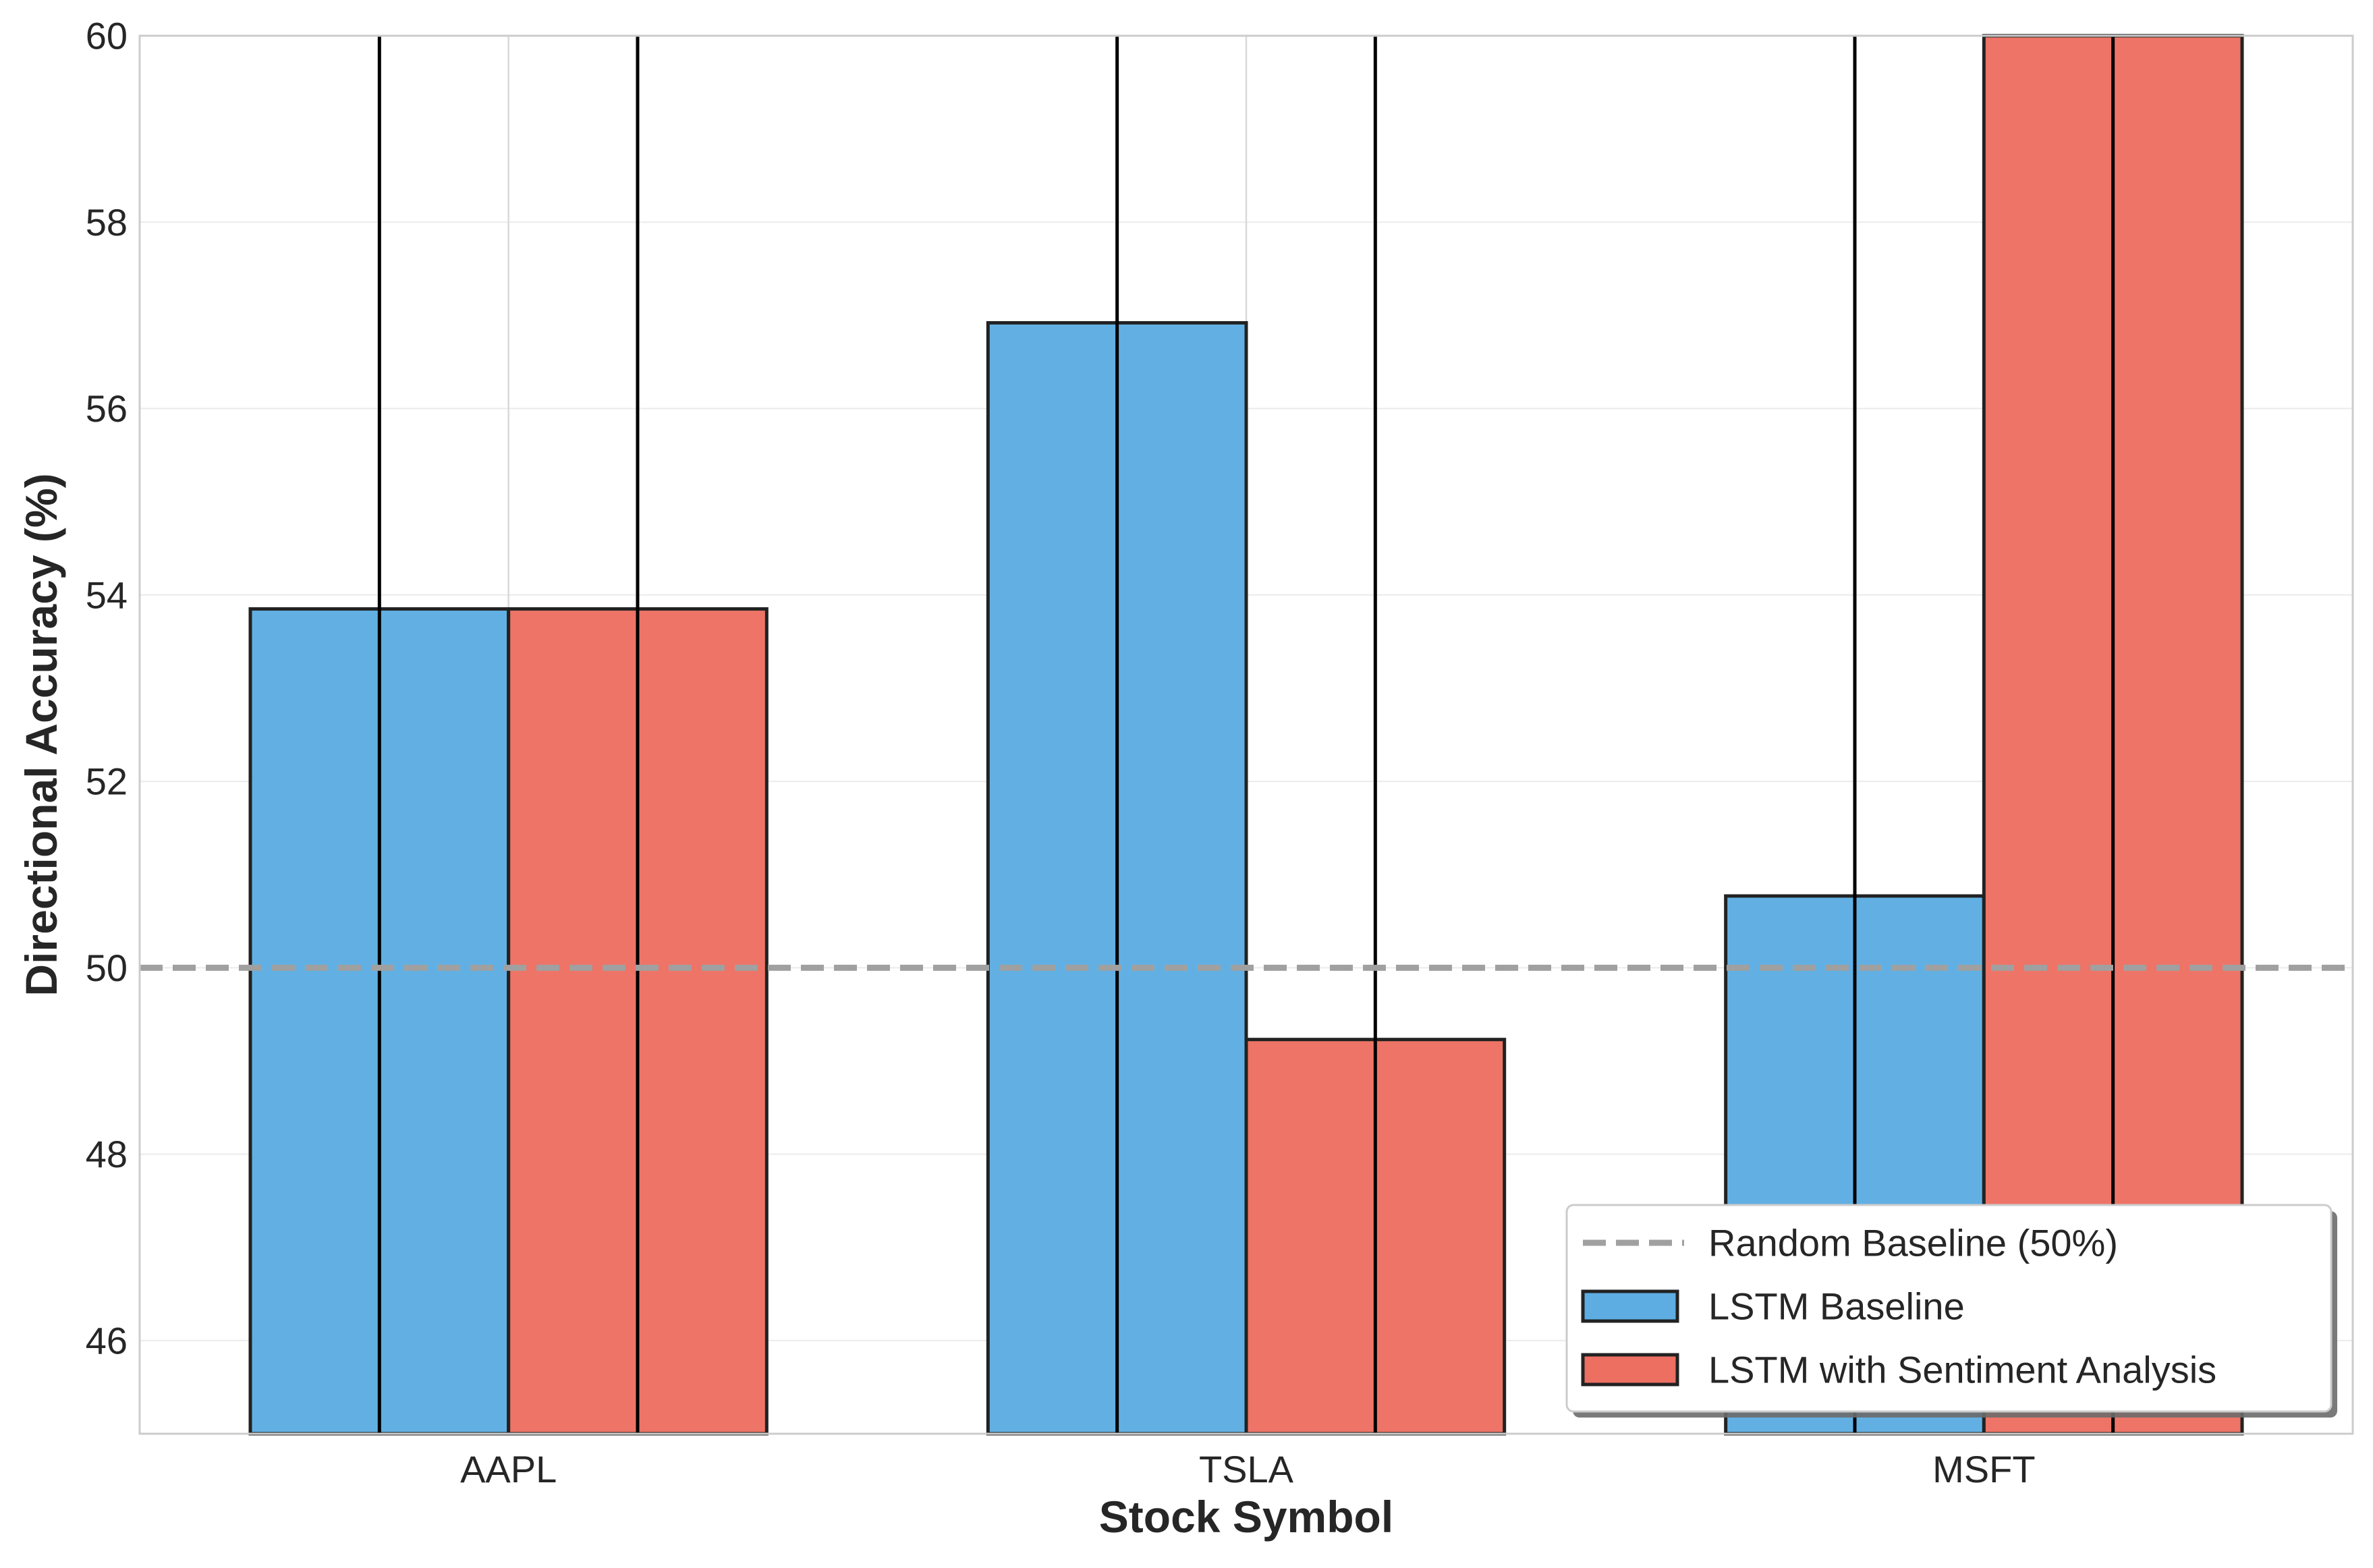  I want to click on y-tick-label: 60, so click(107, 36).